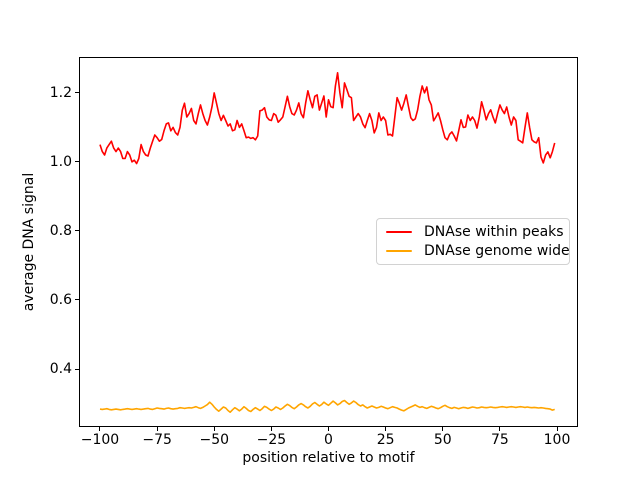 This screenshot has height=480, width=640. Describe the element at coordinates (60, 230) in the screenshot. I see `y-tick-label: 0.8` at that location.